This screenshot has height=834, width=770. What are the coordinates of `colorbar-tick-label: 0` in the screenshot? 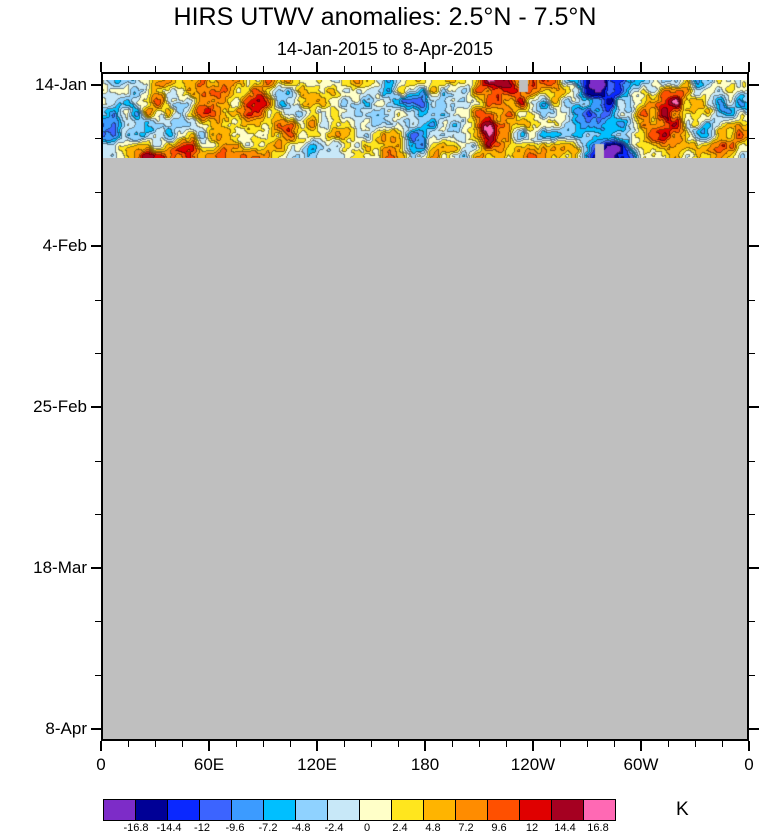 It's located at (367, 828).